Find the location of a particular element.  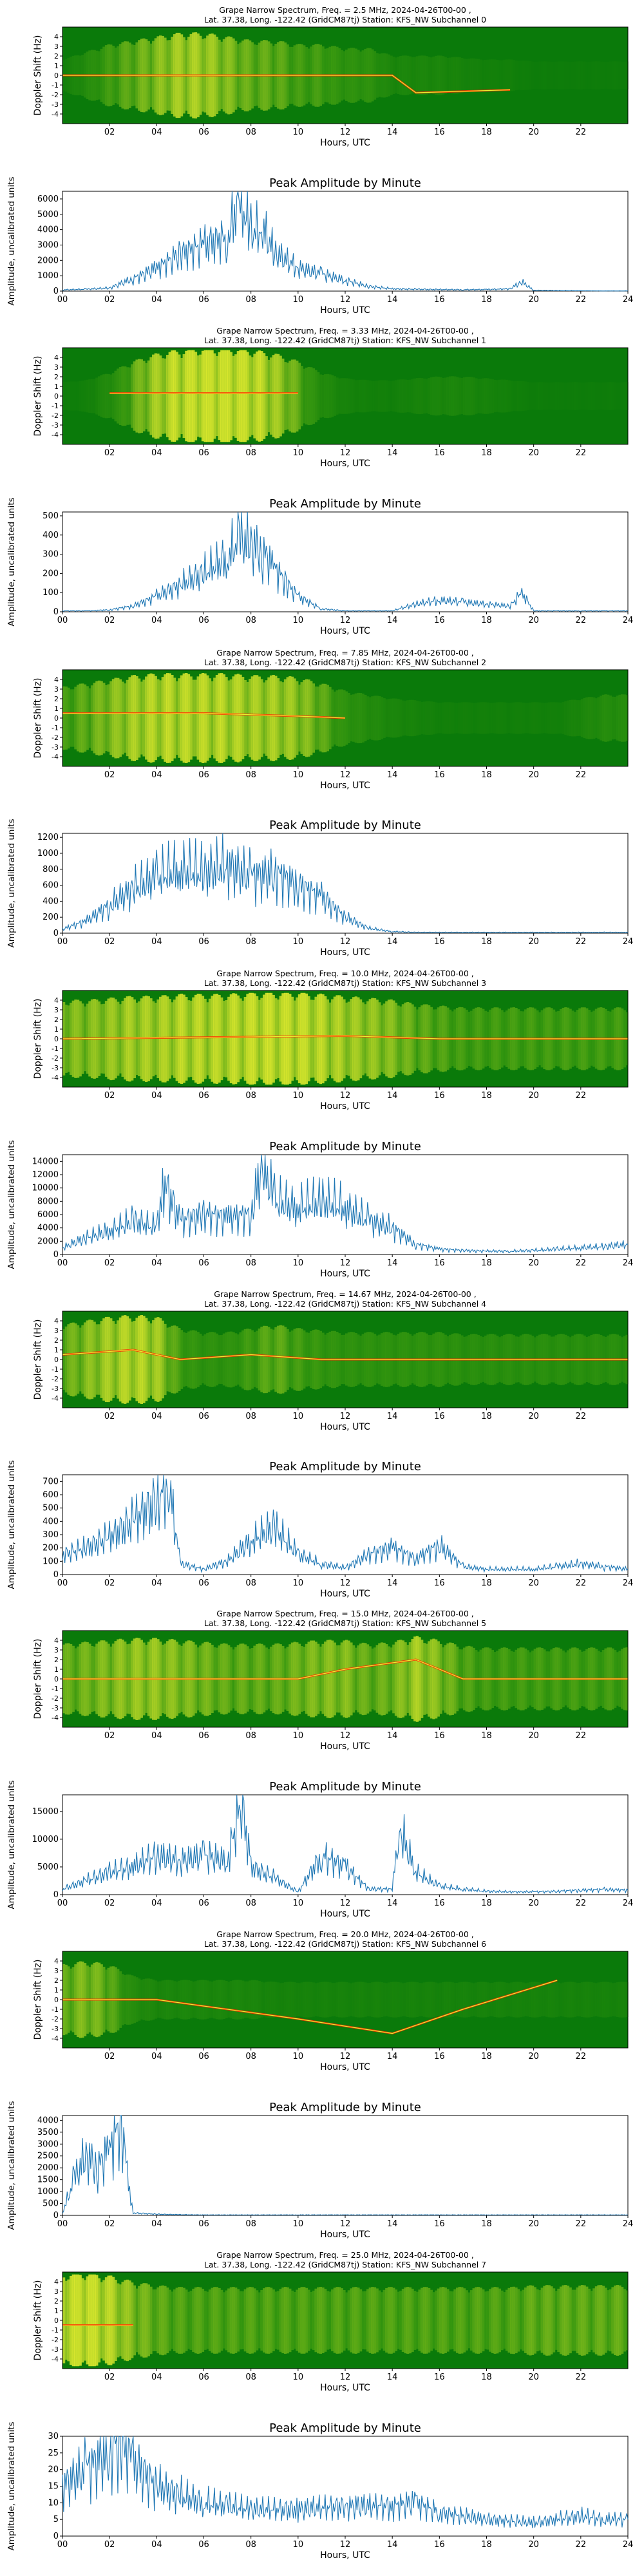

x-tick-label: 06 is located at coordinates (203, 1736).